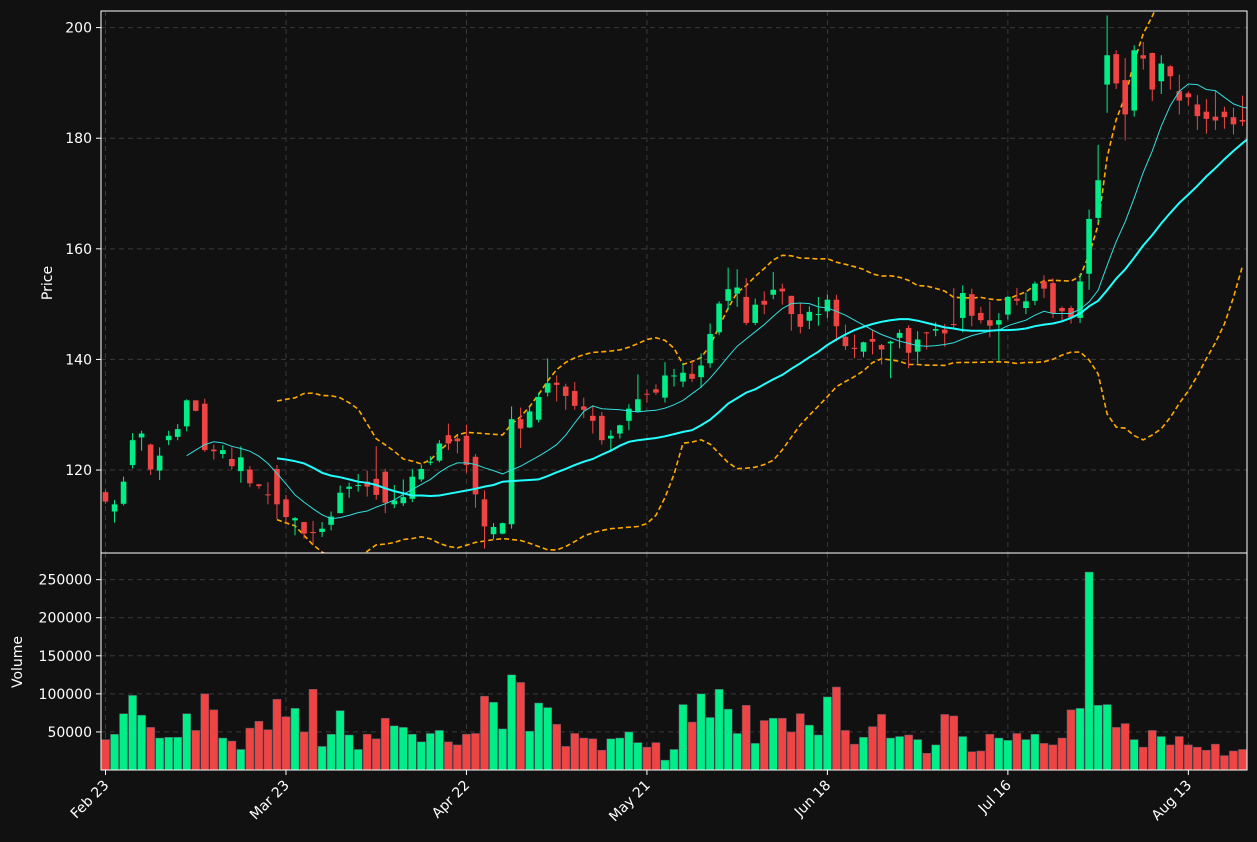 This screenshot has width=1257, height=842. What do you see at coordinates (69, 733) in the screenshot?
I see `volume-tick-label: 50000` at bounding box center [69, 733].